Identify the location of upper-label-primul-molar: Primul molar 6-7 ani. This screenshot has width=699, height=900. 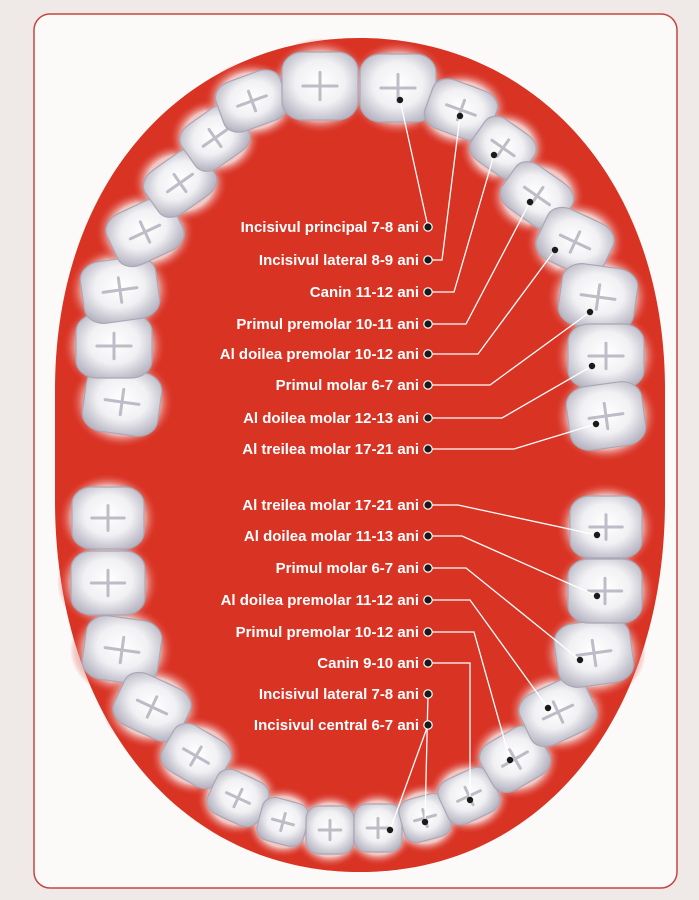
(347, 385).